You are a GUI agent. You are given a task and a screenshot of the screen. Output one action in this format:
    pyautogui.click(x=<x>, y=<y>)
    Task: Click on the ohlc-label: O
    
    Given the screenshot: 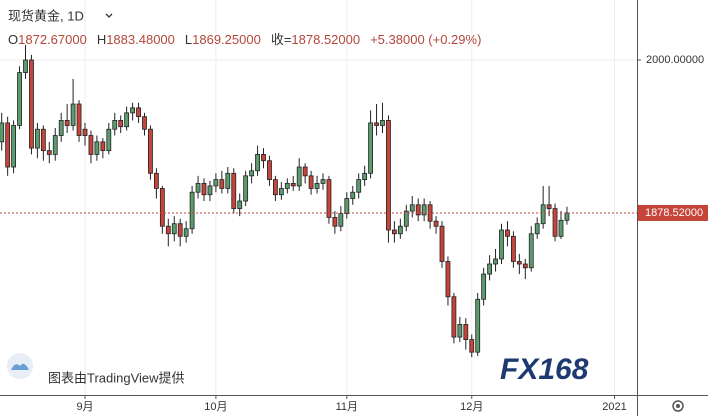 What is the action you would take?
    pyautogui.click(x=13, y=39)
    